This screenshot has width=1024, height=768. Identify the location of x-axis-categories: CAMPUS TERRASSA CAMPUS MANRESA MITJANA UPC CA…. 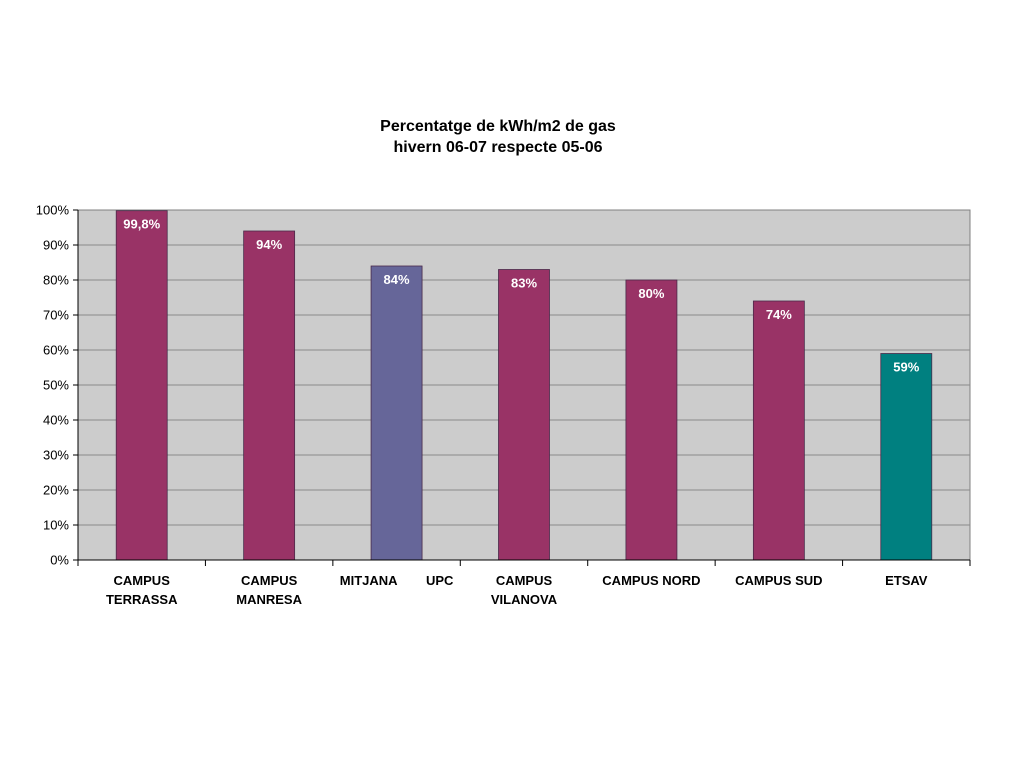
(517, 590).